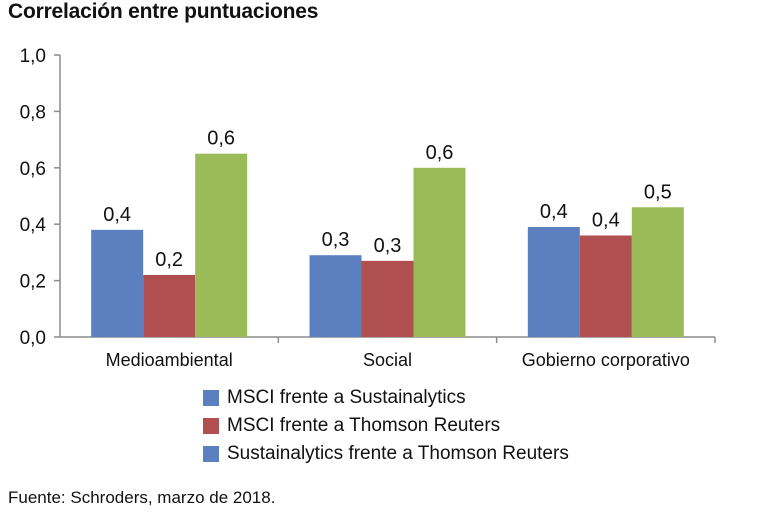 The image size is (770, 529). Describe the element at coordinates (33, 169) in the screenshot. I see `y-tick-label: 0,6` at that location.